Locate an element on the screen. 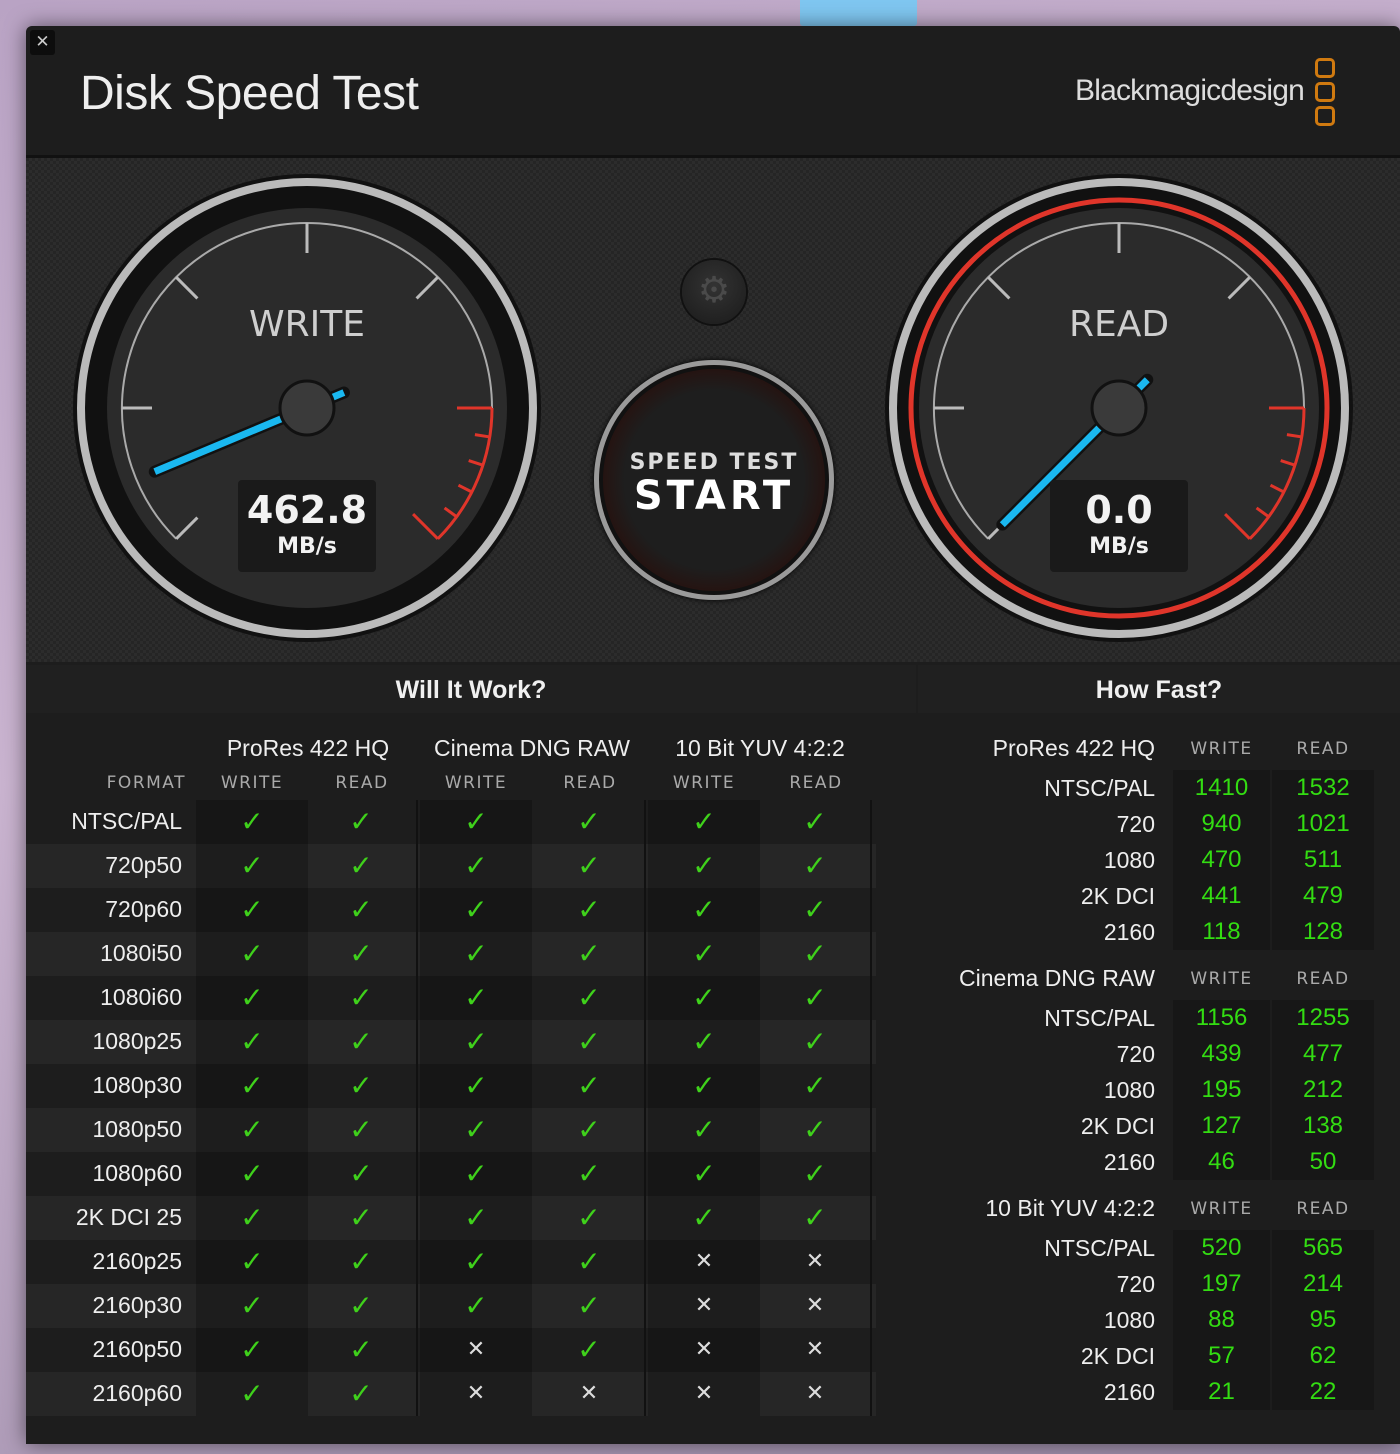 The image size is (1400, 1454). write-speed: 197 is located at coordinates (1221, 1284).